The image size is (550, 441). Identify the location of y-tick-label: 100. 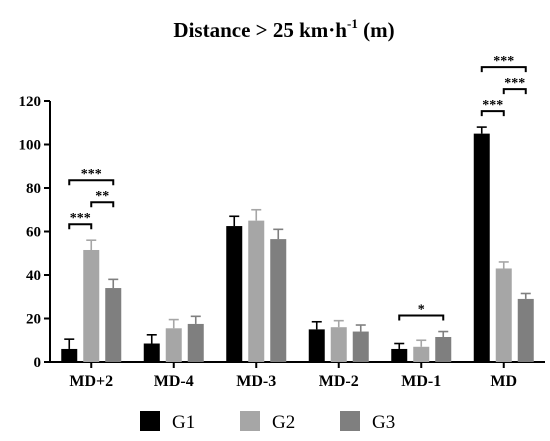
(30, 146).